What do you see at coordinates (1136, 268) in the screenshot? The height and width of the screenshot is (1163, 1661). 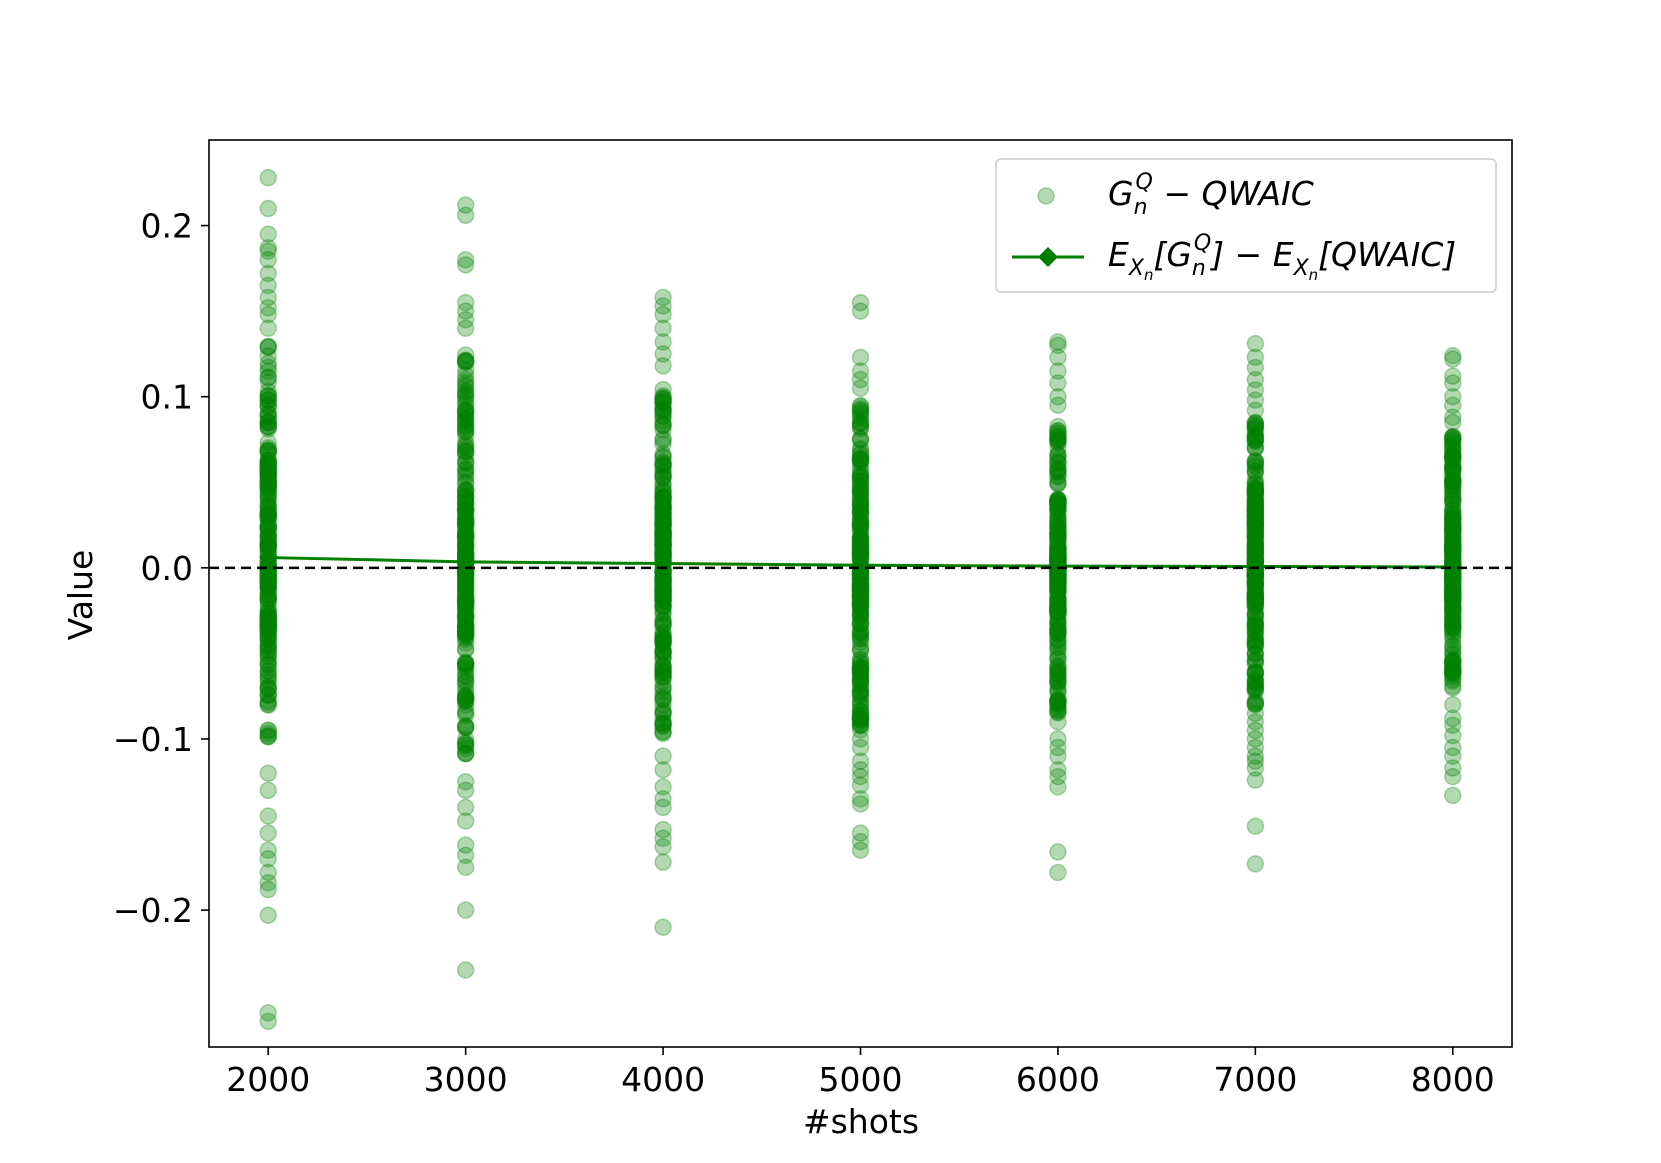 I see `legend-e1-sub-x: X` at bounding box center [1136, 268].